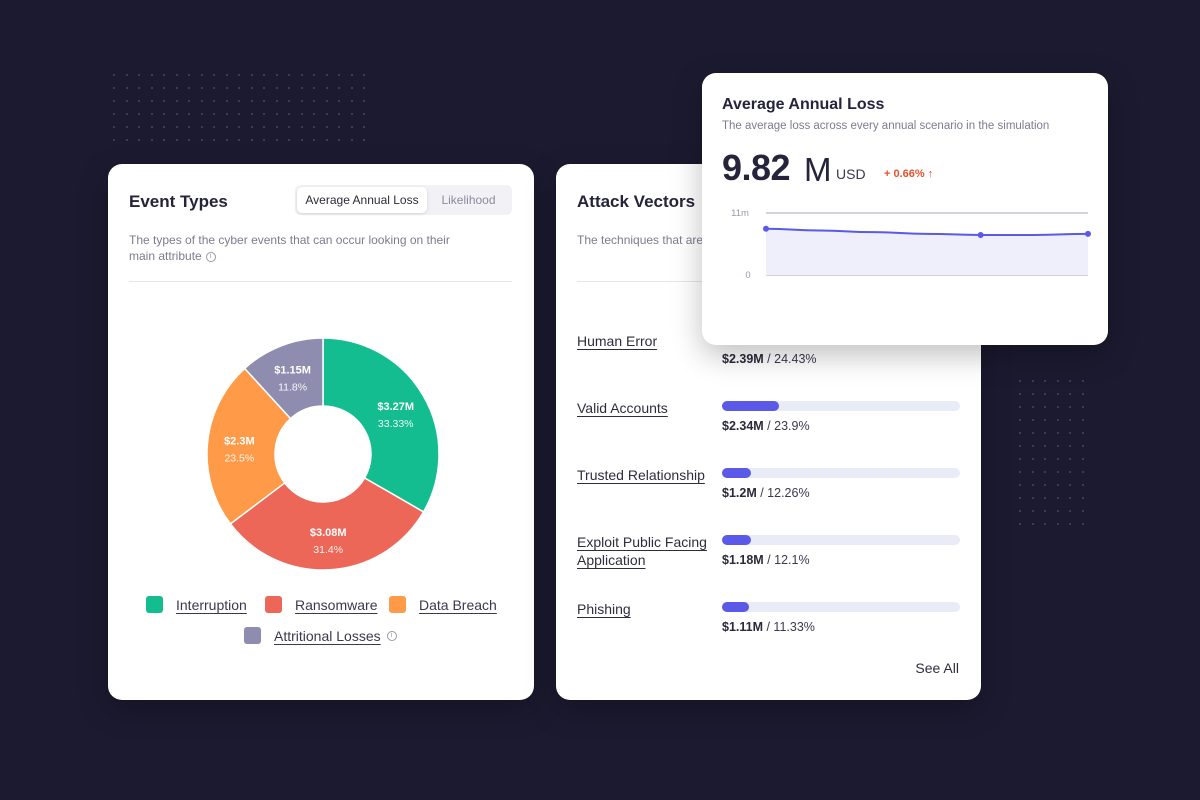  I want to click on legend-item-attritional-losses: Attritional Losses i, so click(320, 635).